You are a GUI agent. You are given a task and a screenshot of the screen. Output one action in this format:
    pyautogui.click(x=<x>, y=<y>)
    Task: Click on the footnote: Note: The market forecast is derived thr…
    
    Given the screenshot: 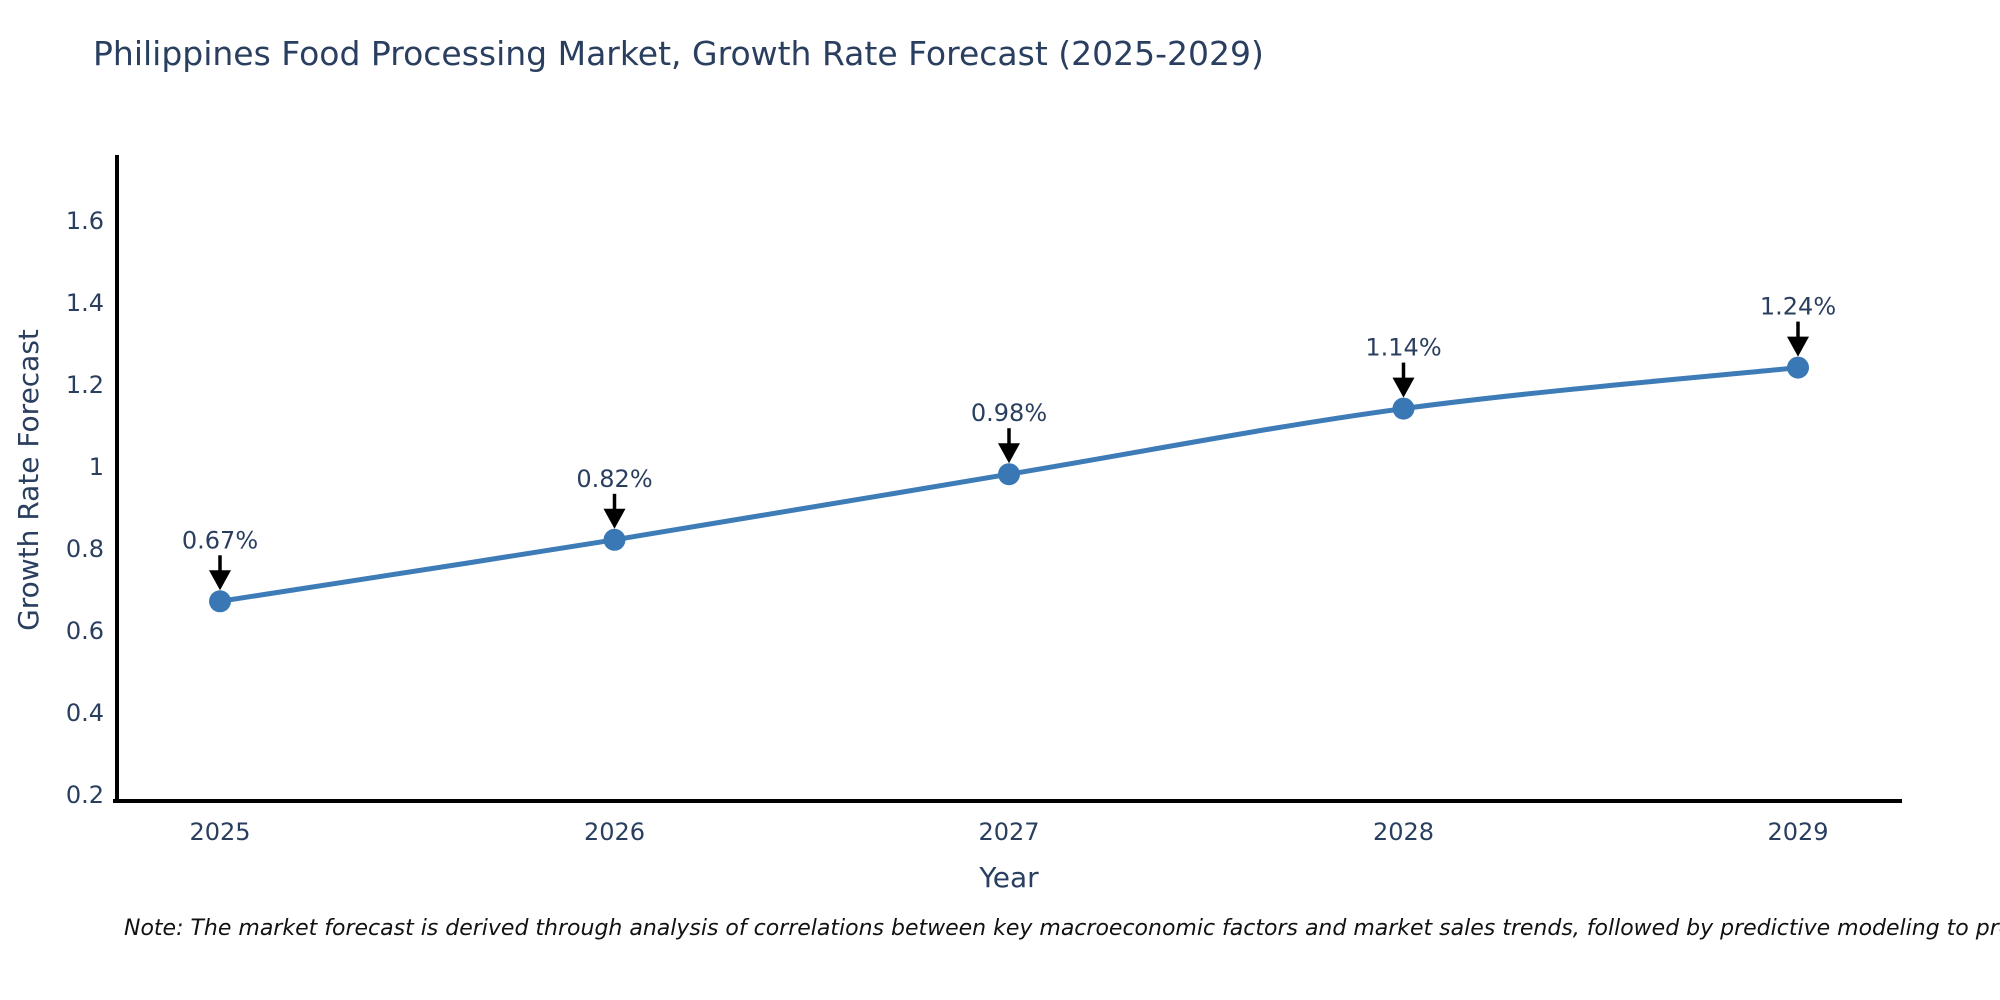 What is the action you would take?
    pyautogui.click(x=1062, y=928)
    